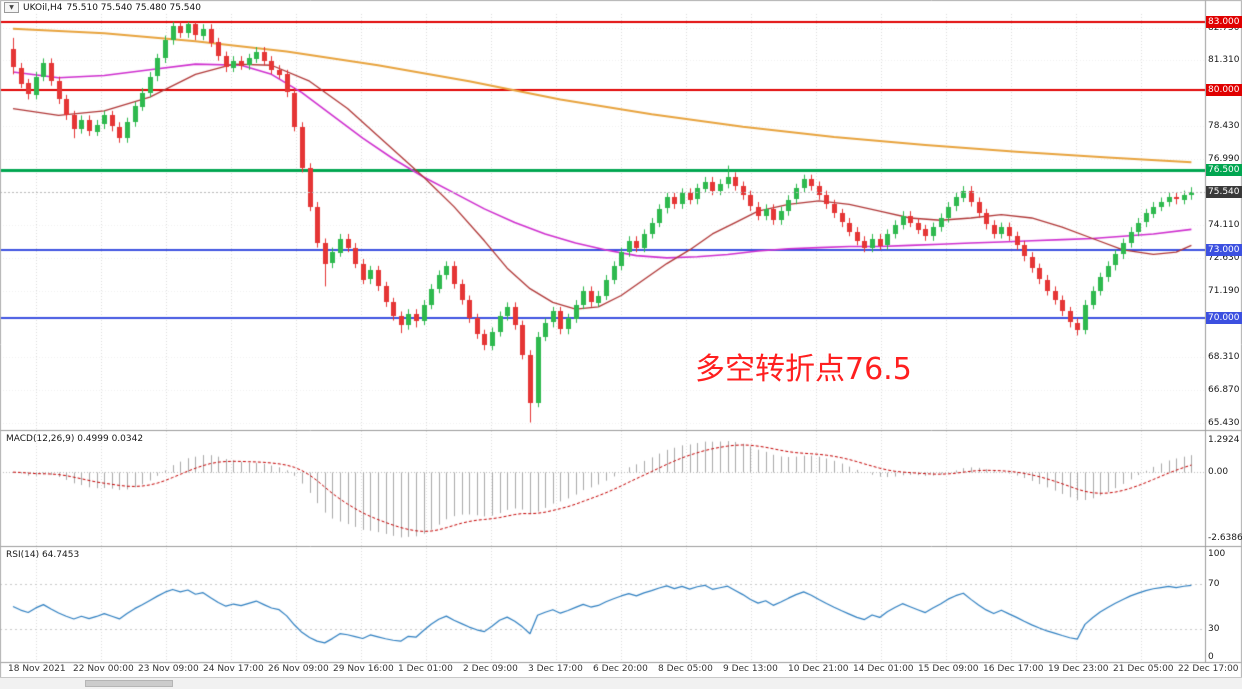 Image resolution: width=1242 pixels, height=689 pixels. What do you see at coordinates (1214, 583) in the screenshot?
I see `rsi-tick-label: 70` at bounding box center [1214, 583].